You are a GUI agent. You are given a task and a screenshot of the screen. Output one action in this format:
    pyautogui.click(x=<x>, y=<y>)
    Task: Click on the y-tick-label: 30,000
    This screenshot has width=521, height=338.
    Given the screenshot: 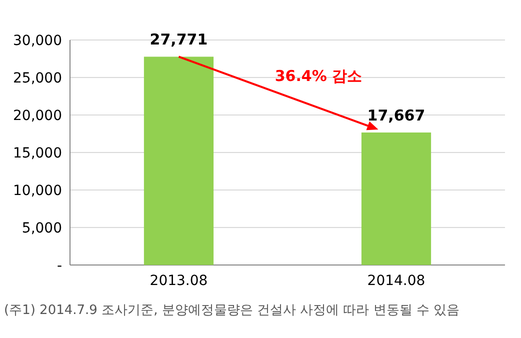 What is the action you would take?
    pyautogui.click(x=37, y=41)
    